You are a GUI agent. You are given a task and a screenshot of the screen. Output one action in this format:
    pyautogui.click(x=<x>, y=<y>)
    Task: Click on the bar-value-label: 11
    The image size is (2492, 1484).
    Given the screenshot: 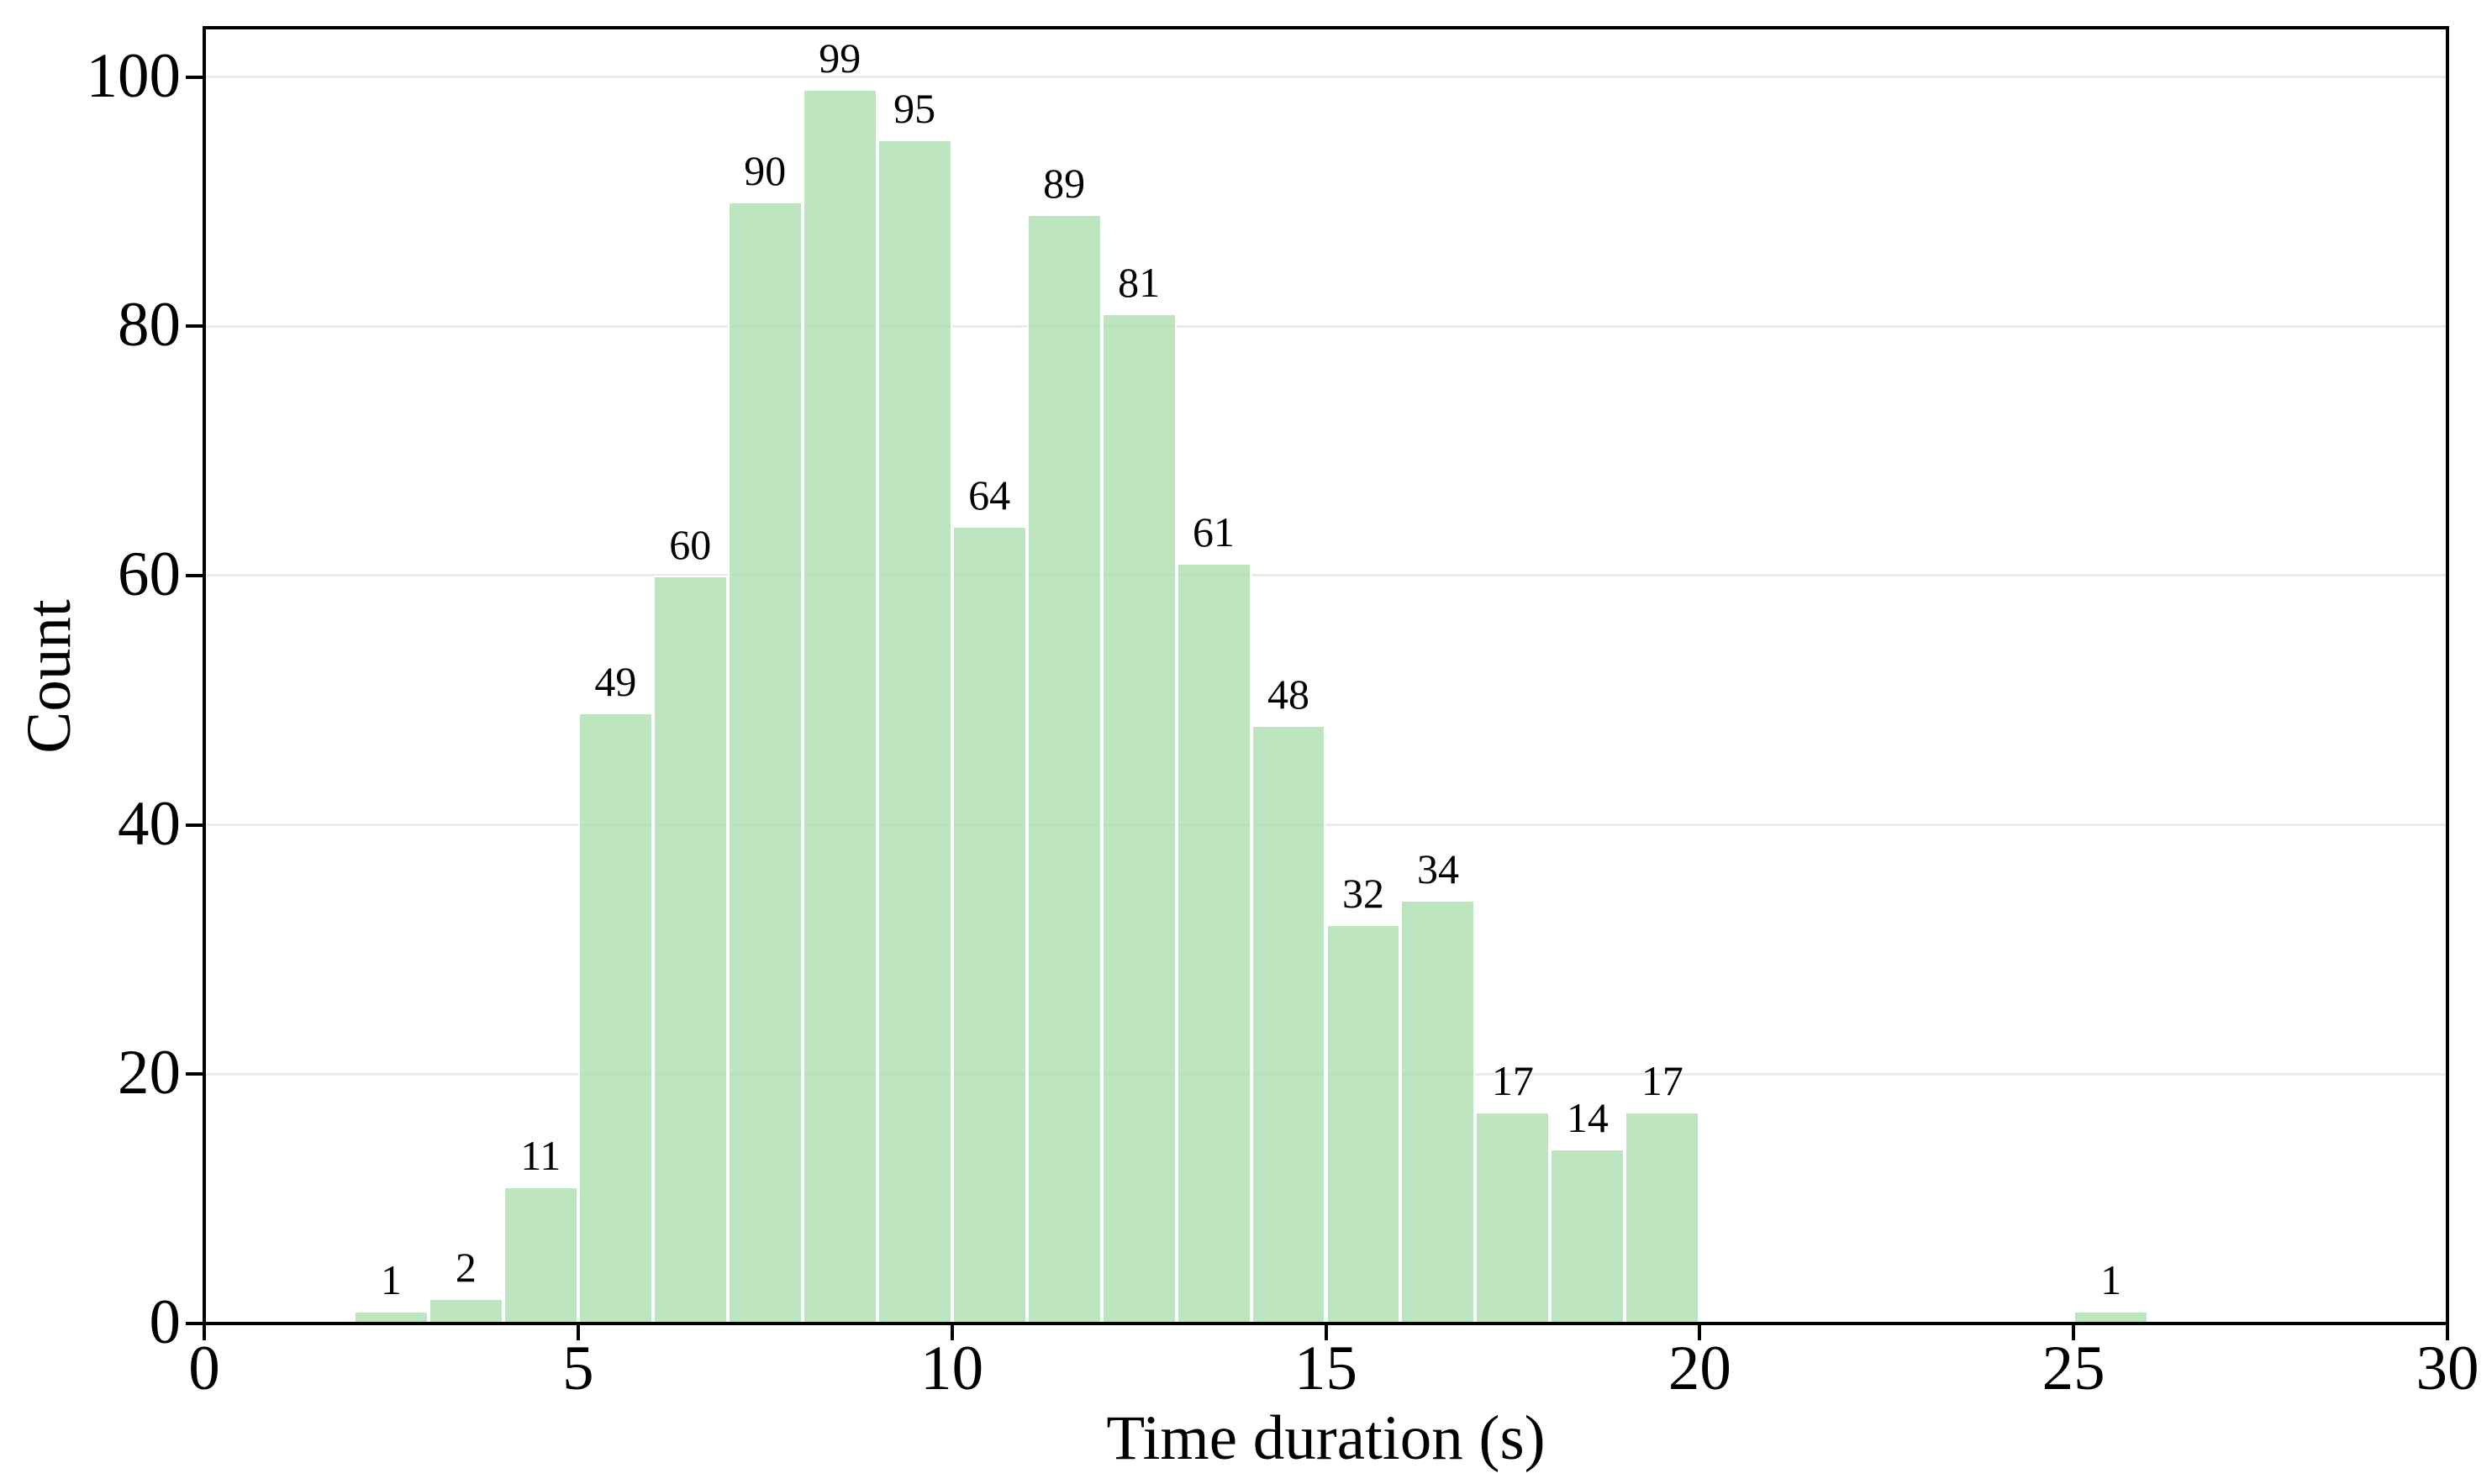 What is the action you would take?
    pyautogui.click(x=540, y=1155)
    